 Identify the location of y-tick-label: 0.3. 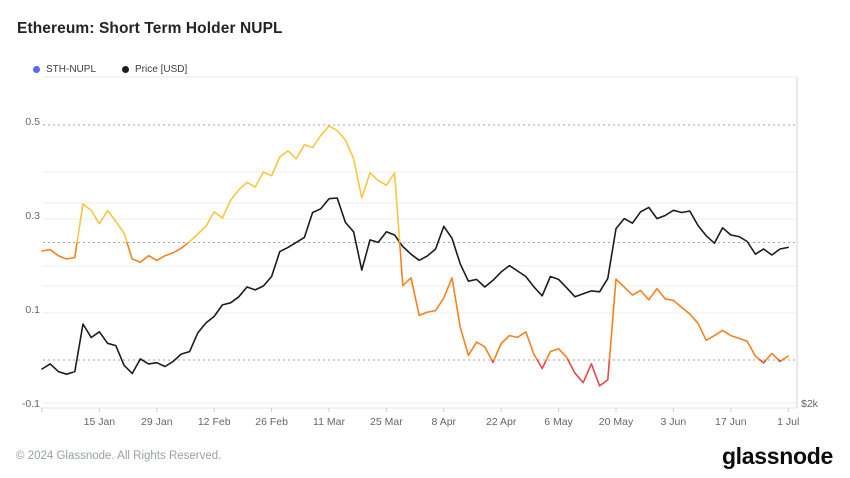
(32, 216).